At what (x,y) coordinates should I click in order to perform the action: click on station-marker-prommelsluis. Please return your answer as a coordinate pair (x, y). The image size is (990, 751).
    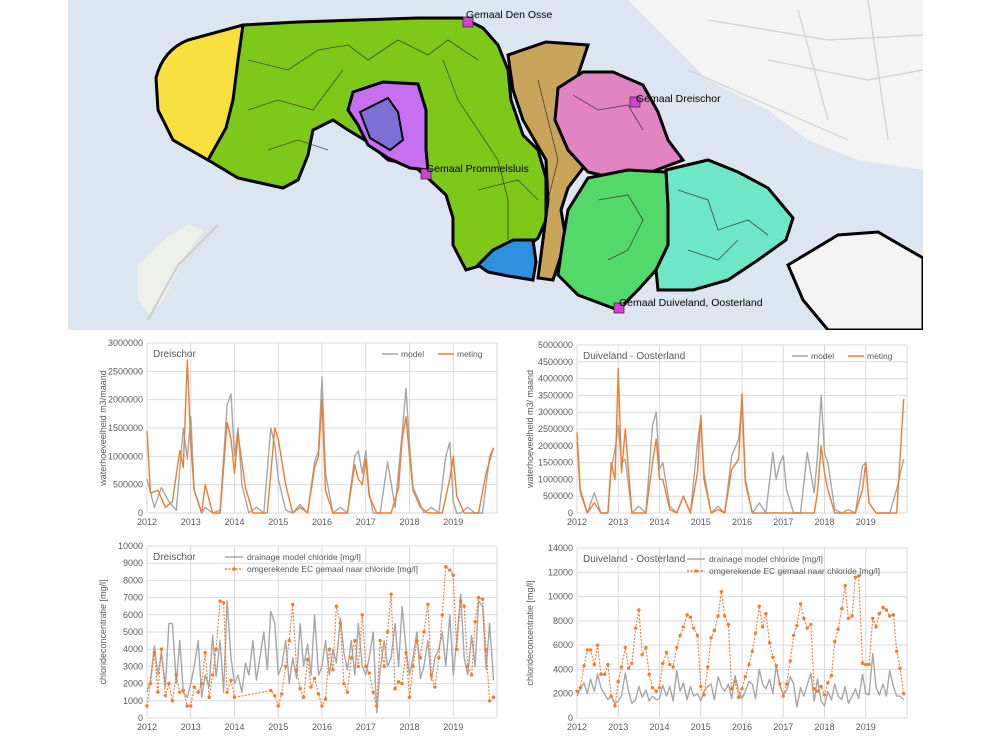
    Looking at the image, I should click on (426, 174).